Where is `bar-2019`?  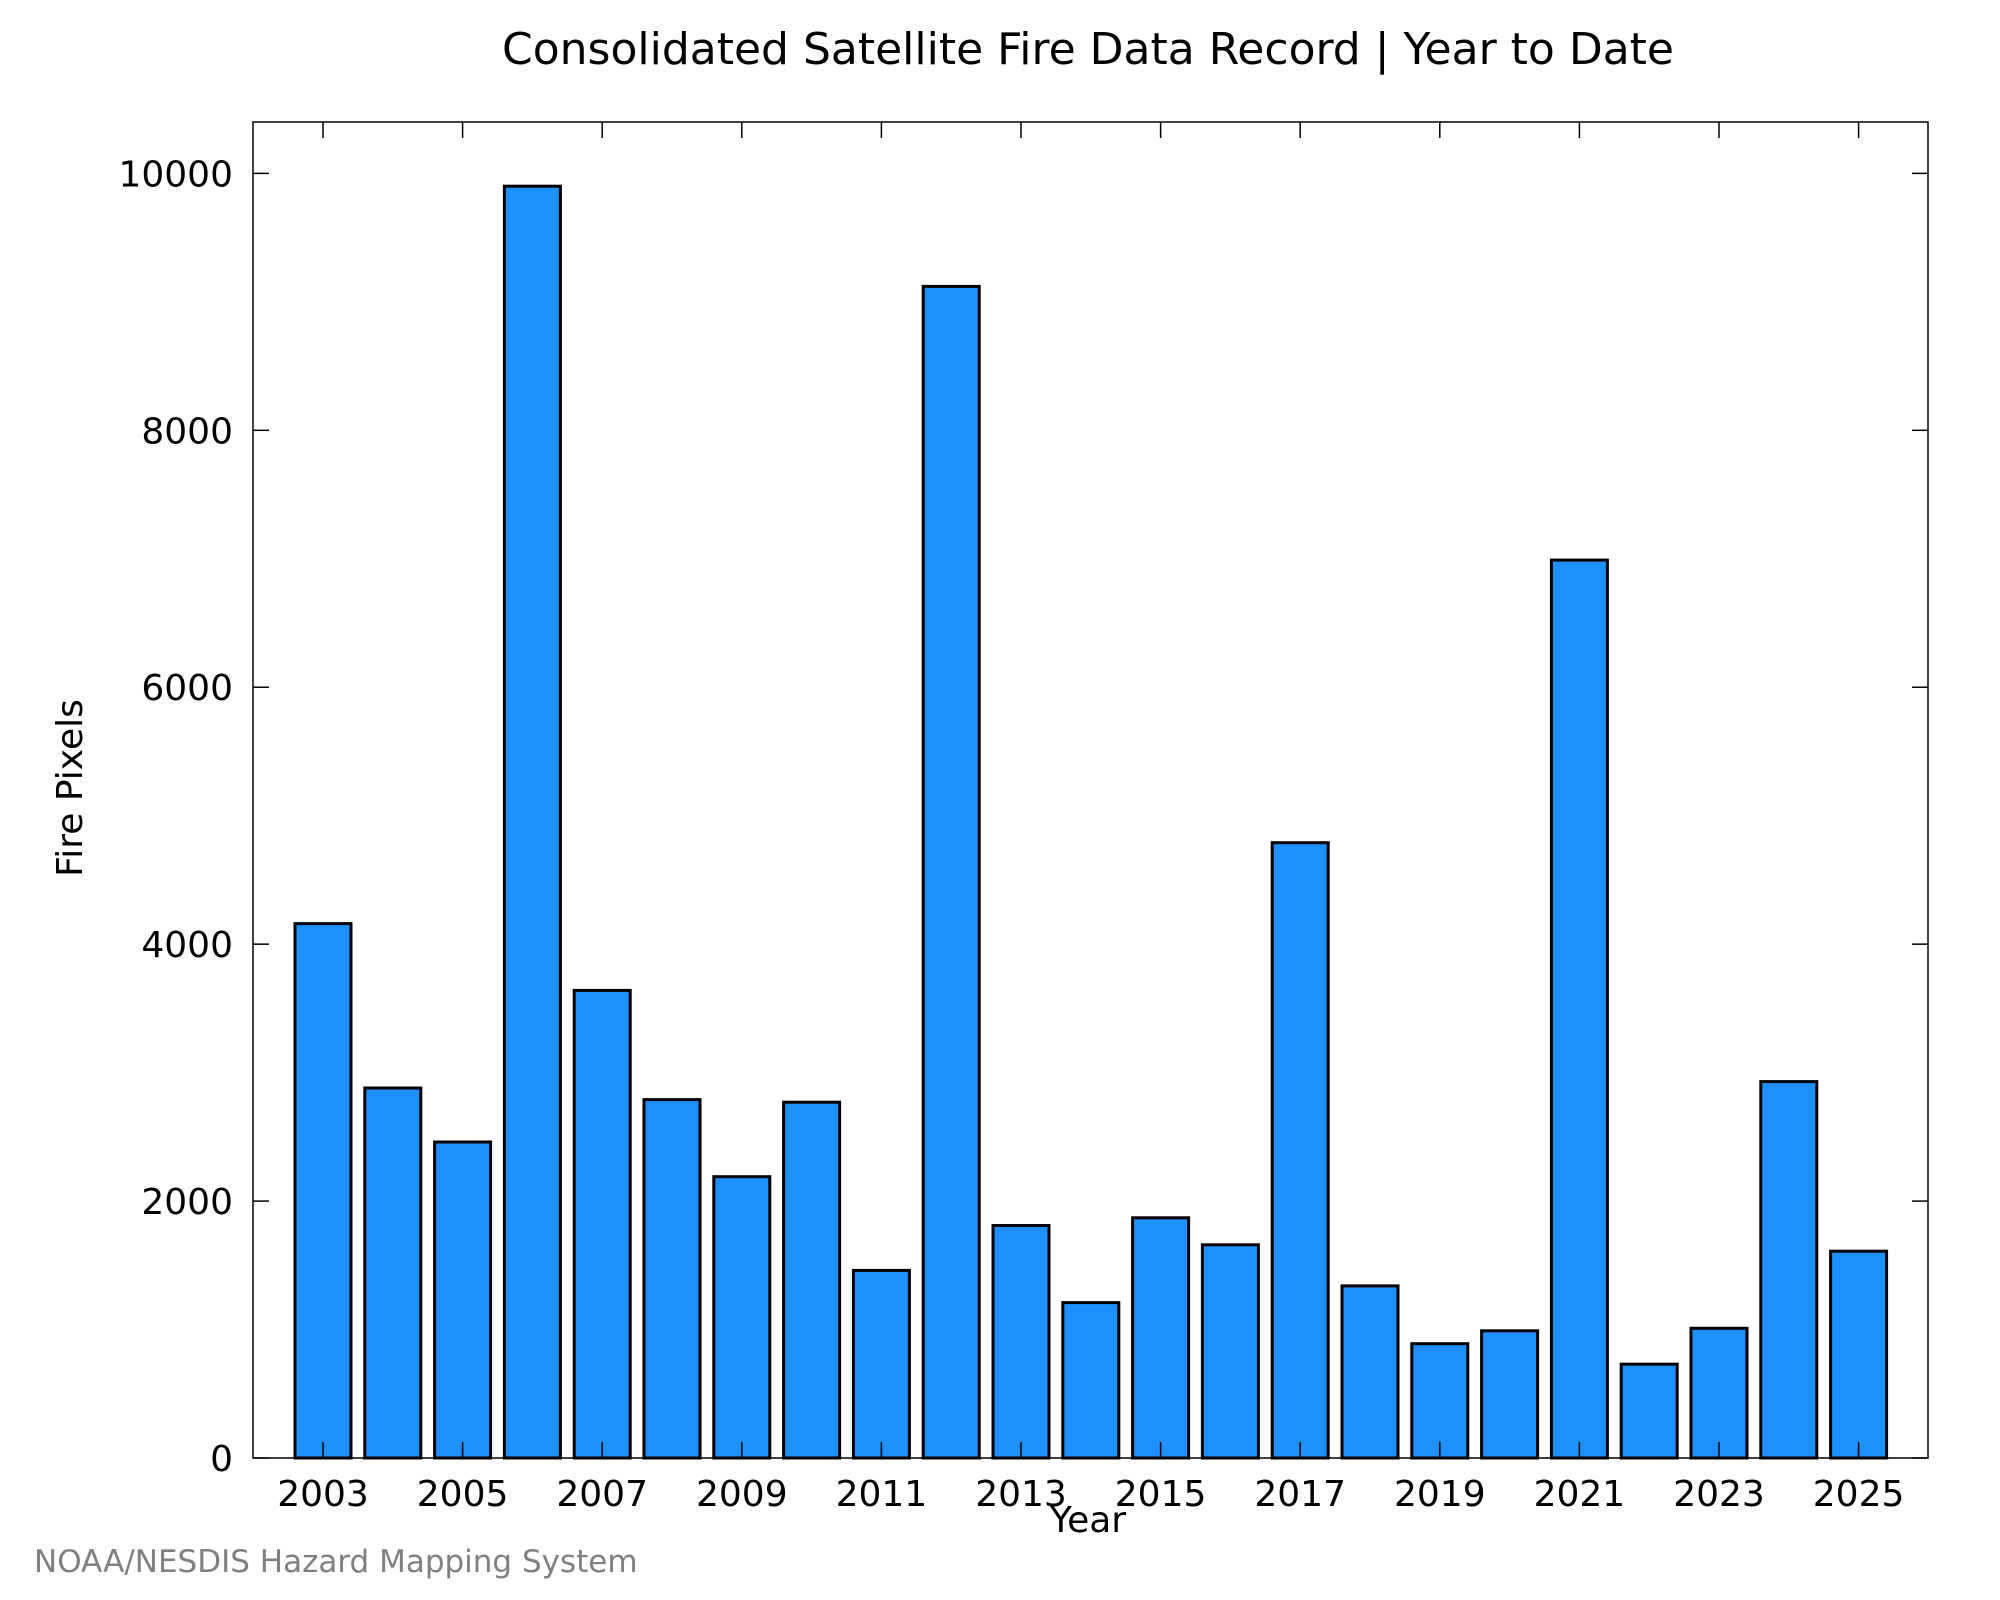 bar-2019 is located at coordinates (1440, 1401).